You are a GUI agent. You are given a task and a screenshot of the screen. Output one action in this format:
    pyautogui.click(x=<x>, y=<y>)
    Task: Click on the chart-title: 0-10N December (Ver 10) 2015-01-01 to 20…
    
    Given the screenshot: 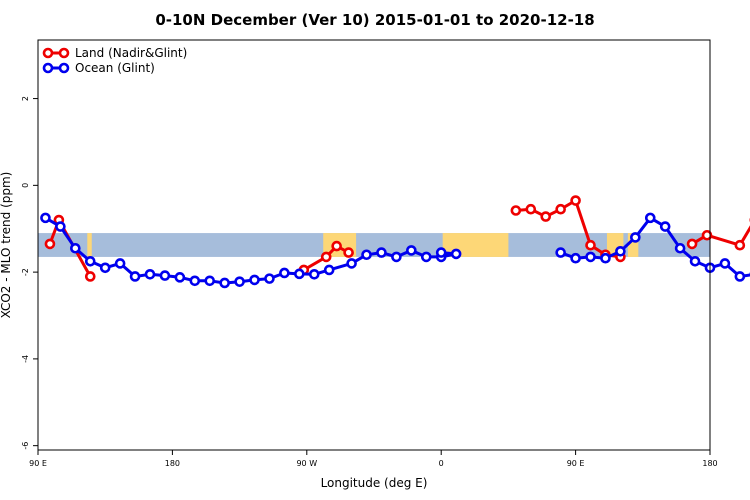 What is the action you would take?
    pyautogui.click(x=374, y=20)
    